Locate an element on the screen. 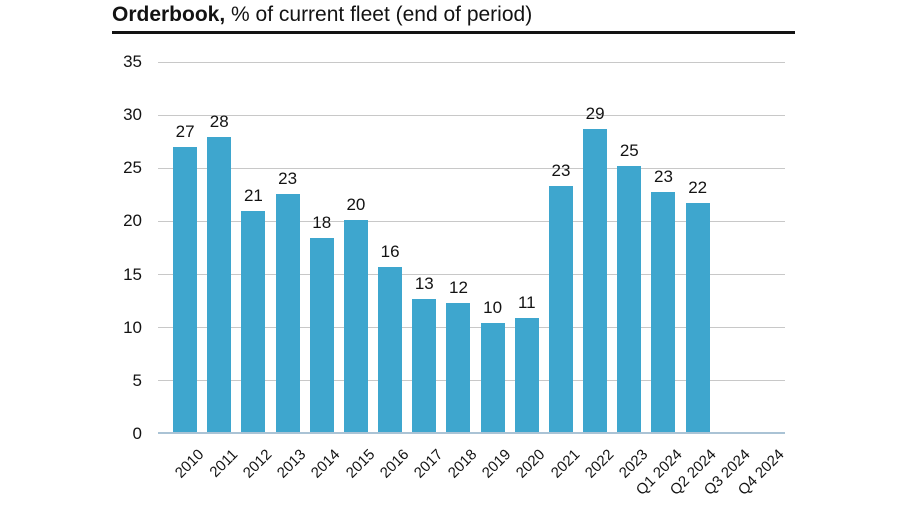  value-label-2011: 28 is located at coordinates (219, 122).